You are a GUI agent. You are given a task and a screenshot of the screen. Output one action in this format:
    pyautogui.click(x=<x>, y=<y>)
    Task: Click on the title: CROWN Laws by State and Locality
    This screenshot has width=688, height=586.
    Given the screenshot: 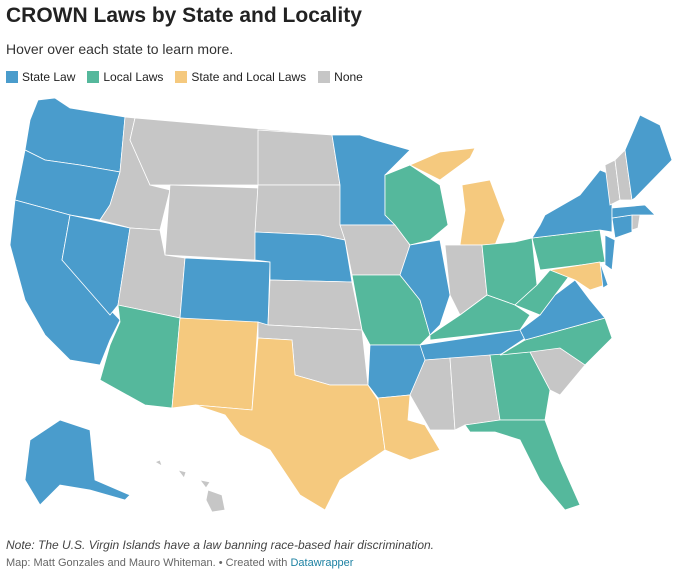 What is the action you would take?
    pyautogui.click(x=184, y=15)
    